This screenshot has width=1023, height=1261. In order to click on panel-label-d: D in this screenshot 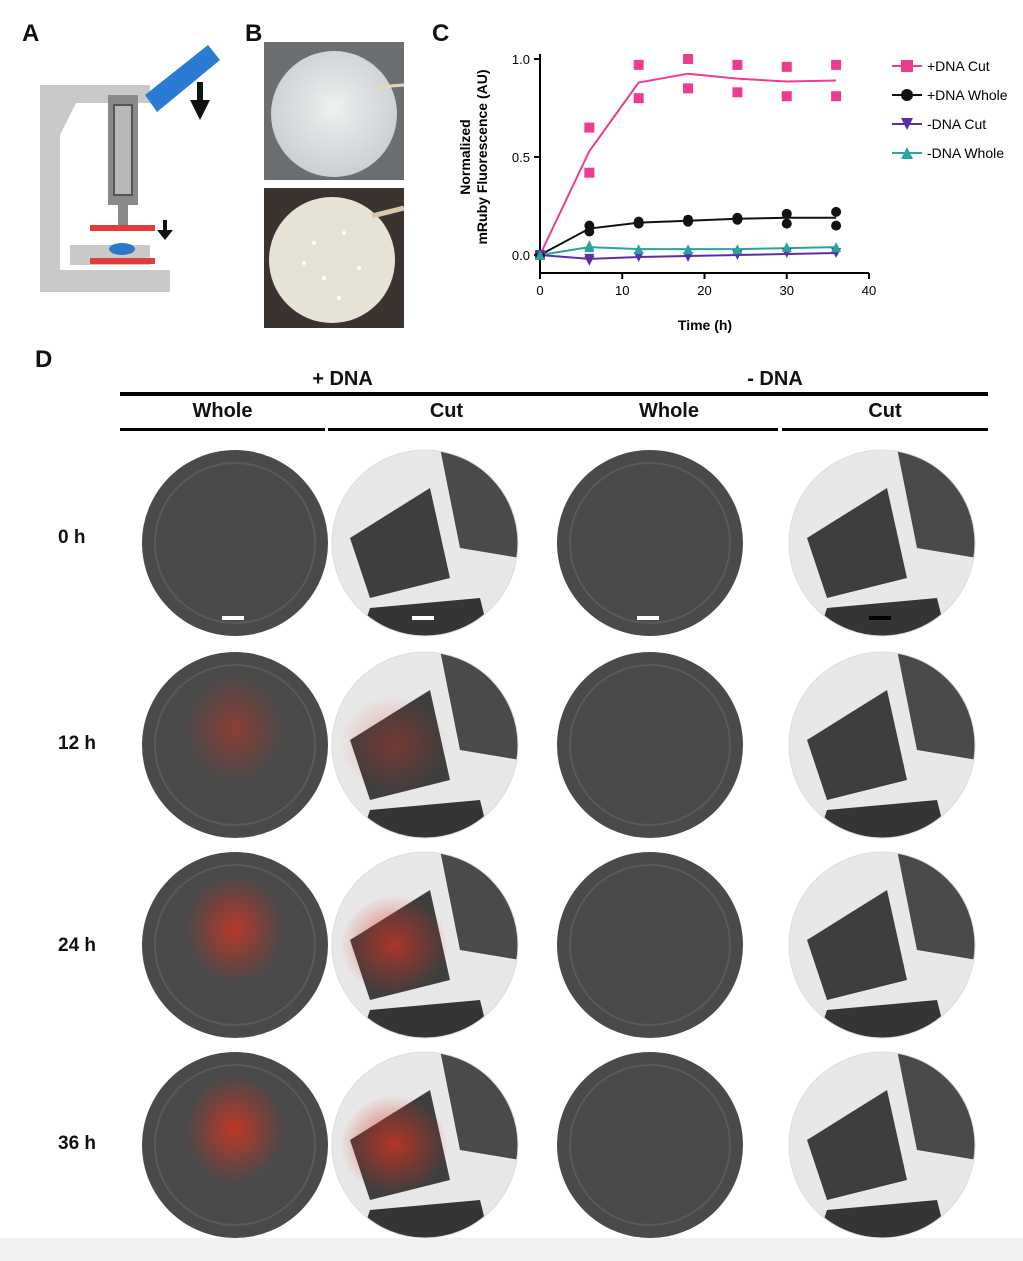, I will do `click(44, 359)`.